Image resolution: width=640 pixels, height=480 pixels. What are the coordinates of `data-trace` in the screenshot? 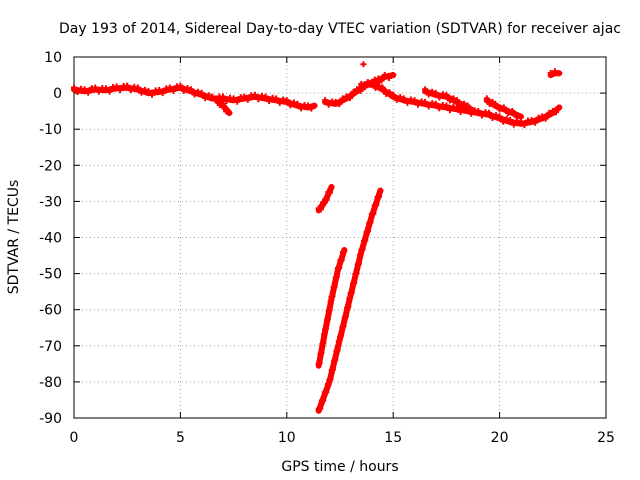 It's located at (164, 94).